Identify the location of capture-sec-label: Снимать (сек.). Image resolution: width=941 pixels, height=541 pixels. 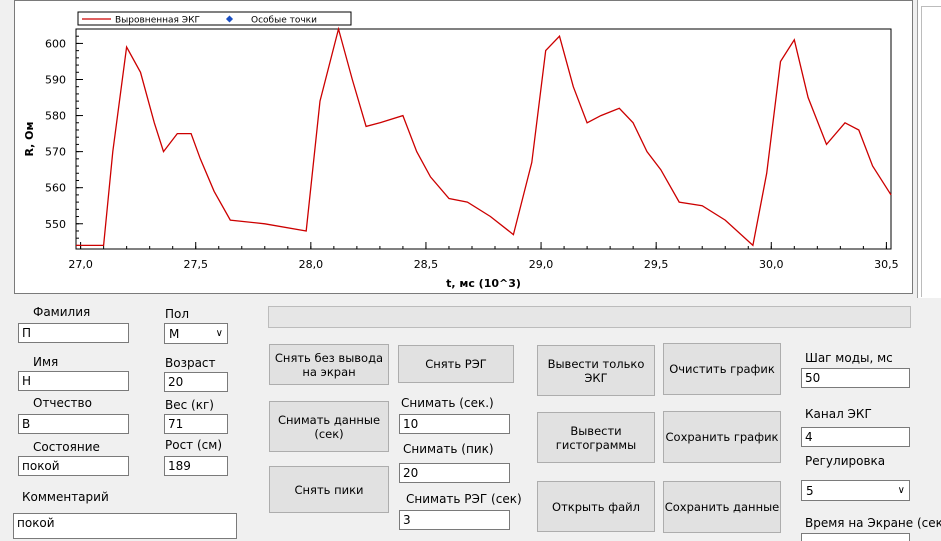
(447, 403).